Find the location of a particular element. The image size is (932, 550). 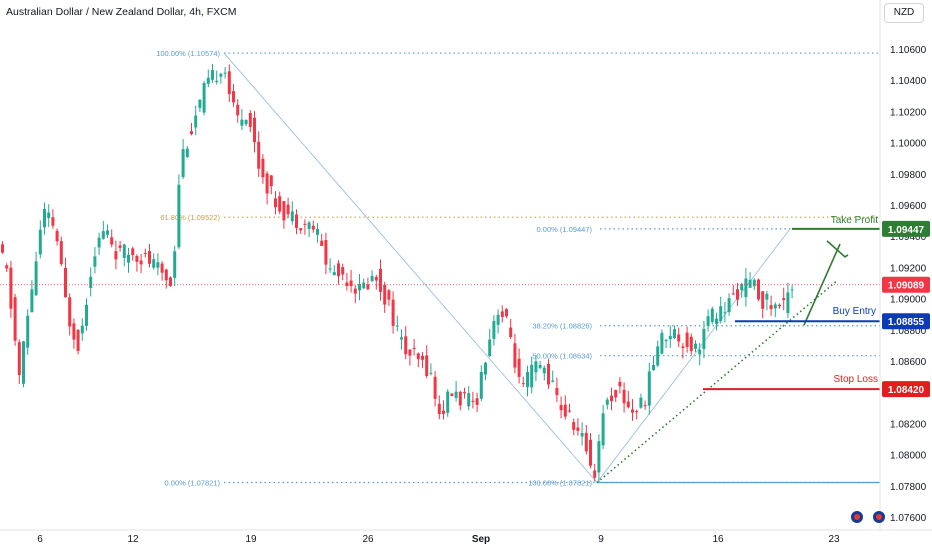

time-axis: 6 12 19 26 Sep 9 16 23 is located at coordinates (466, 537).